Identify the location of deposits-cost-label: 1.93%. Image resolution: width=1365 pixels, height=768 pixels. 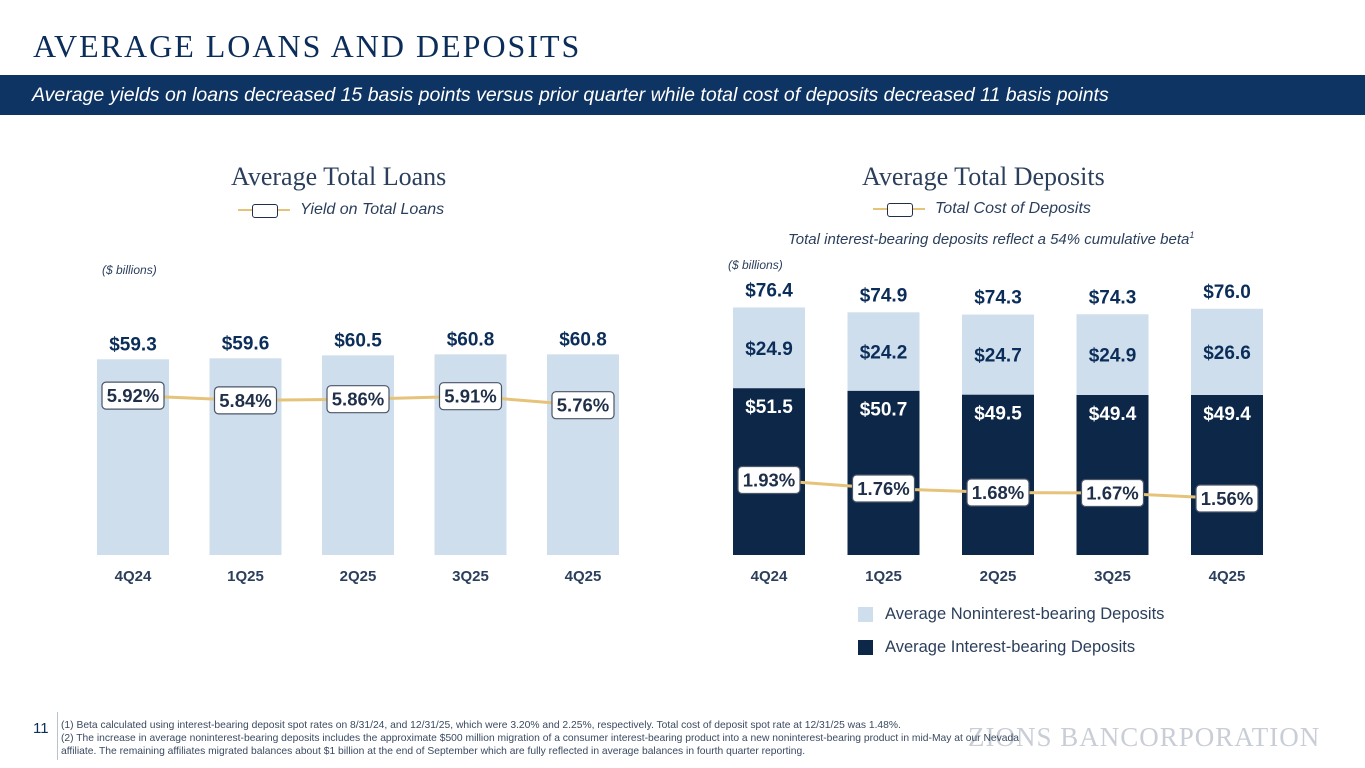
(769, 480).